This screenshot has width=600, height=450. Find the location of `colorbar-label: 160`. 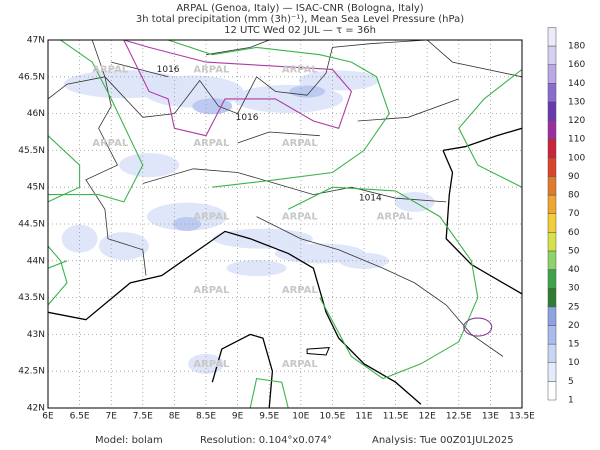

colorbar-label: 160 is located at coordinates (576, 65).